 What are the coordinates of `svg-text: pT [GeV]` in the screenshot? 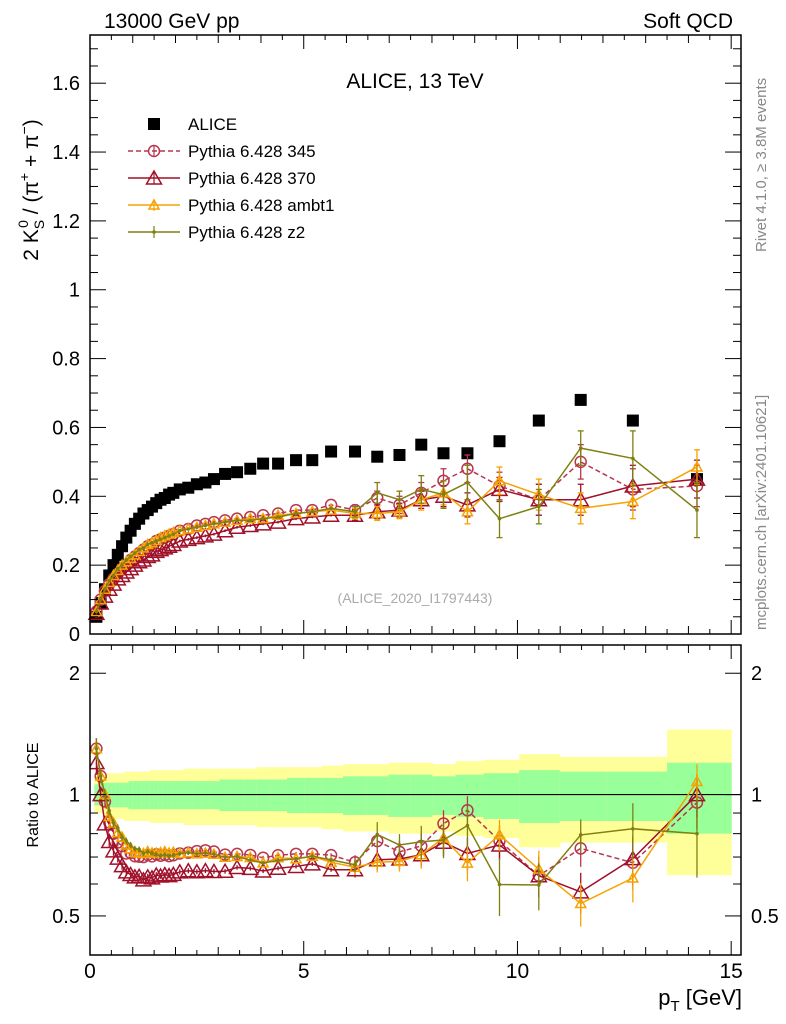 It's located at (700, 1000).